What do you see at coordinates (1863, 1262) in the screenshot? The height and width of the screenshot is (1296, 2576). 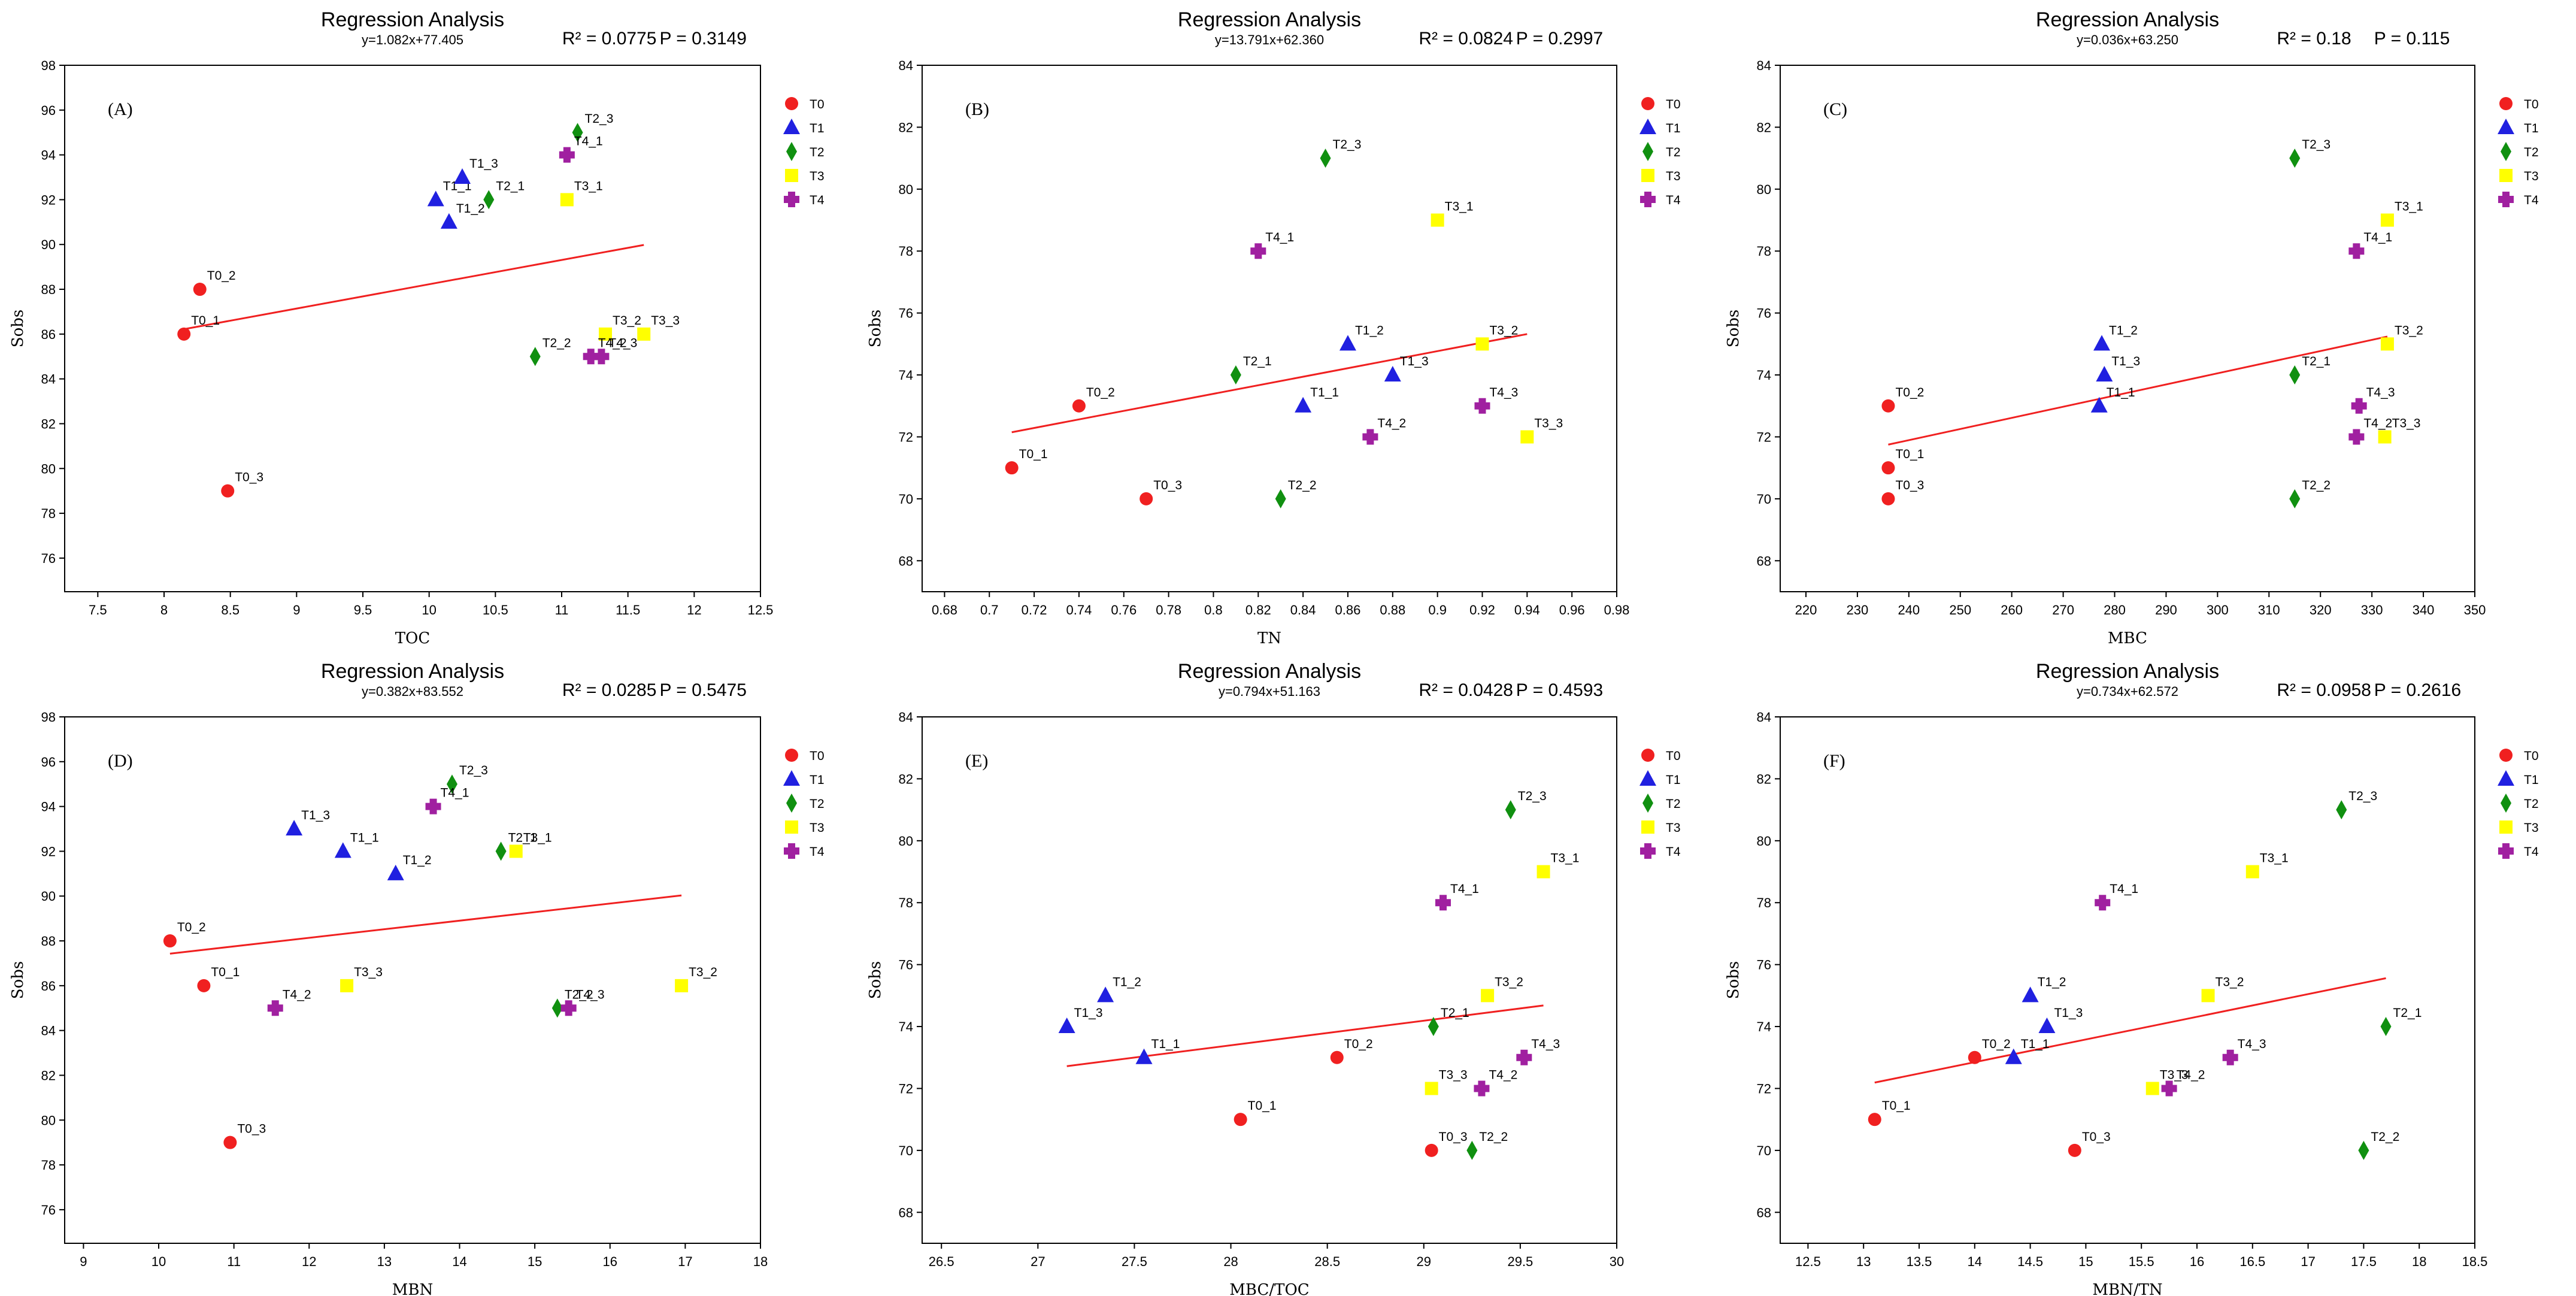 I see `x-tick-label: 13` at bounding box center [1863, 1262].